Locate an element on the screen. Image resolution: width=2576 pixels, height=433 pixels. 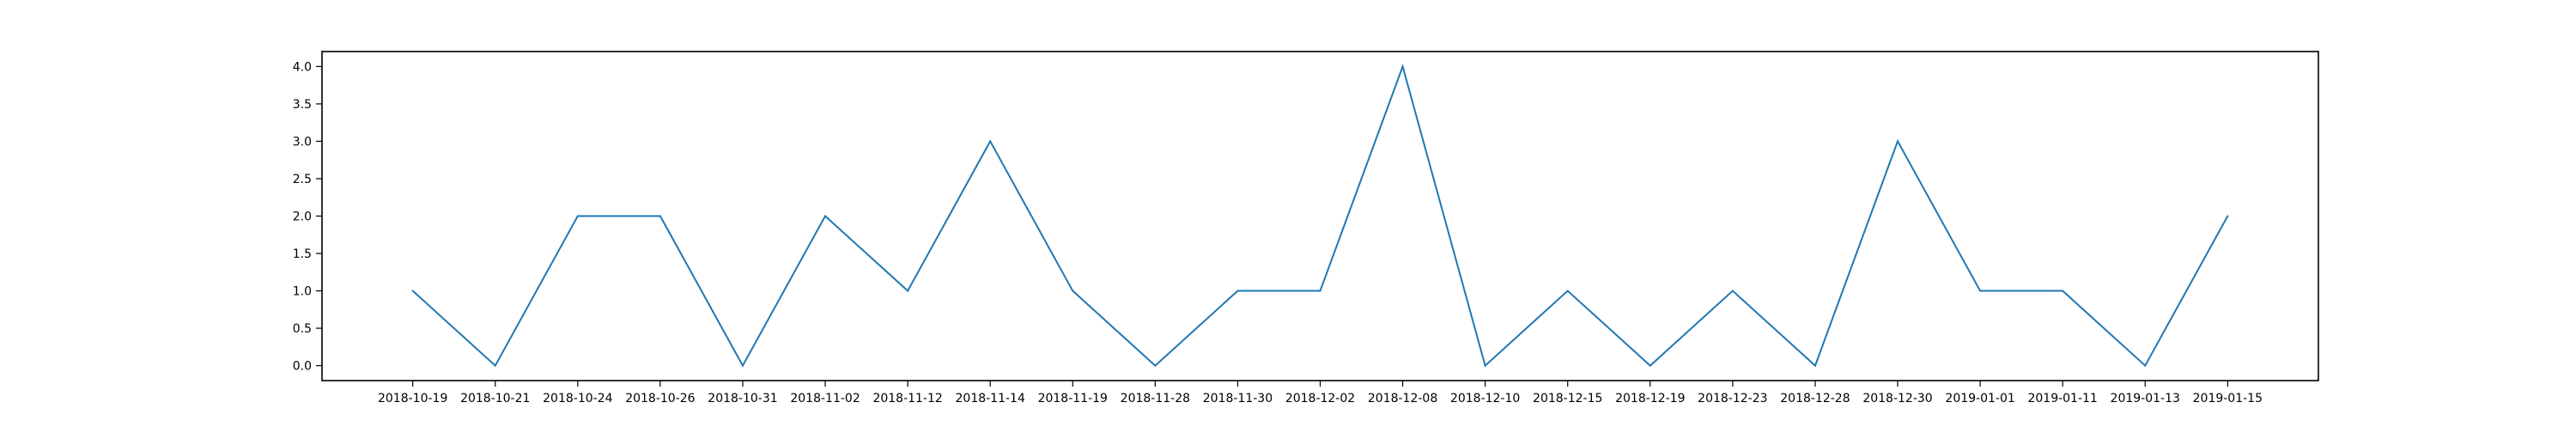
y-tick-label: 0.0 is located at coordinates (302, 367).